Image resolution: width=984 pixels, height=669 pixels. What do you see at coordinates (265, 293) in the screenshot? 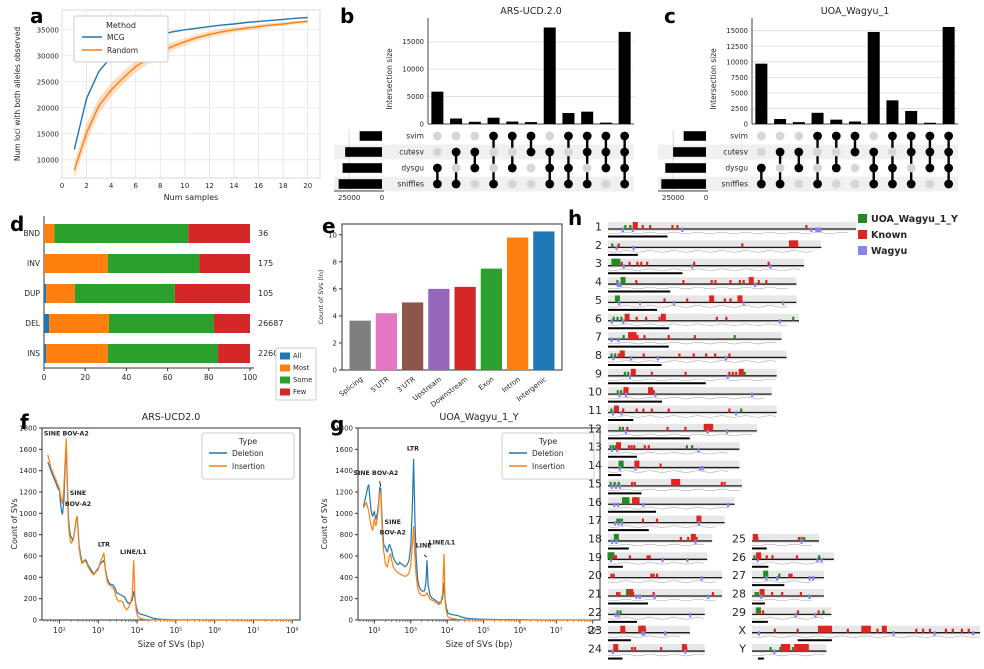
I see `svg-text: 105` at bounding box center [265, 293].